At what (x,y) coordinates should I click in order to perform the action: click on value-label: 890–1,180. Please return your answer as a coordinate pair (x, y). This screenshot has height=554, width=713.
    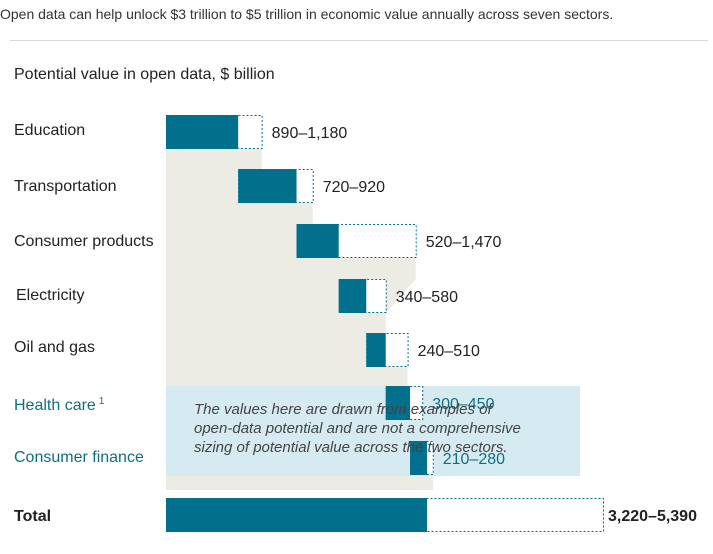
    Looking at the image, I should click on (310, 133).